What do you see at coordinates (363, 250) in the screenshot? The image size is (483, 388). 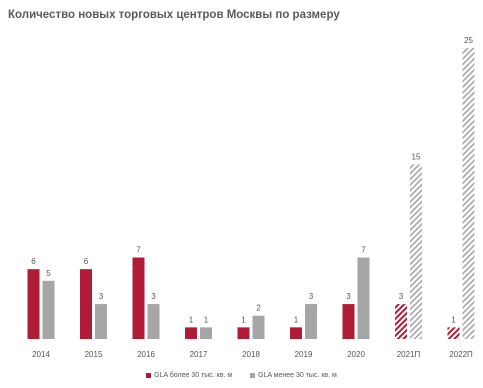 I see `data-label-series2-2020: 7` at bounding box center [363, 250].